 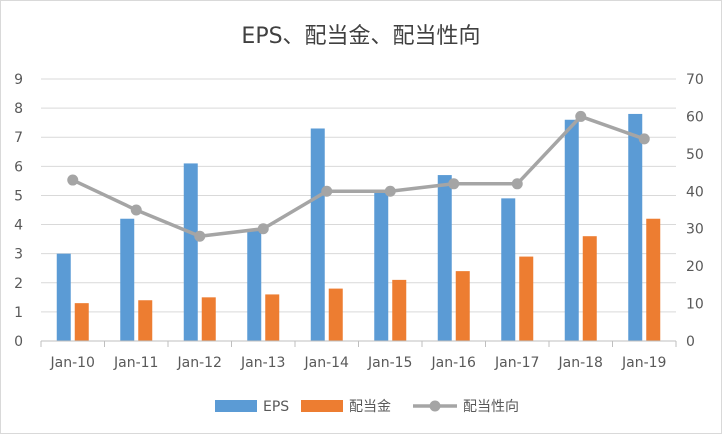 What do you see at coordinates (276, 407) in the screenshot?
I see `legend-label: EPS` at bounding box center [276, 407].